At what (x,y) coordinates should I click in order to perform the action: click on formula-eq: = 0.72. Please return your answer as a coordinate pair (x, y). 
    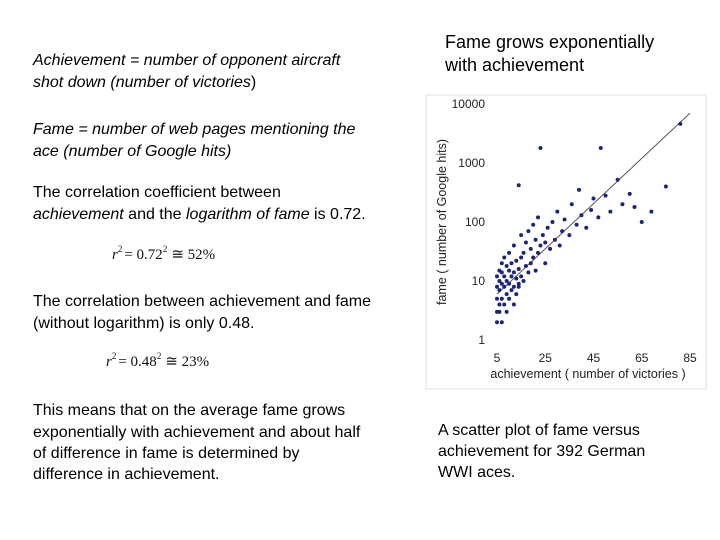
    Looking at the image, I should click on (143, 255).